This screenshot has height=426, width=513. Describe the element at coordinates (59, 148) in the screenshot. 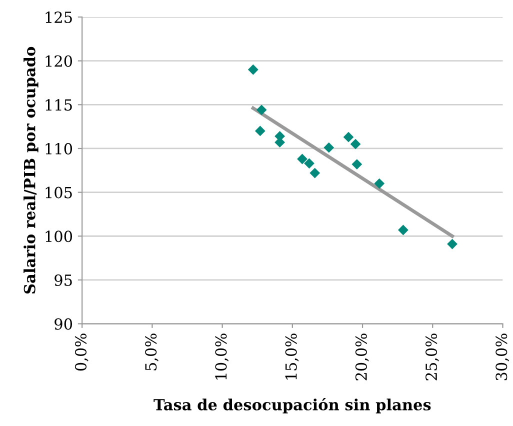

I see `y-tick-label: 110` at that location.